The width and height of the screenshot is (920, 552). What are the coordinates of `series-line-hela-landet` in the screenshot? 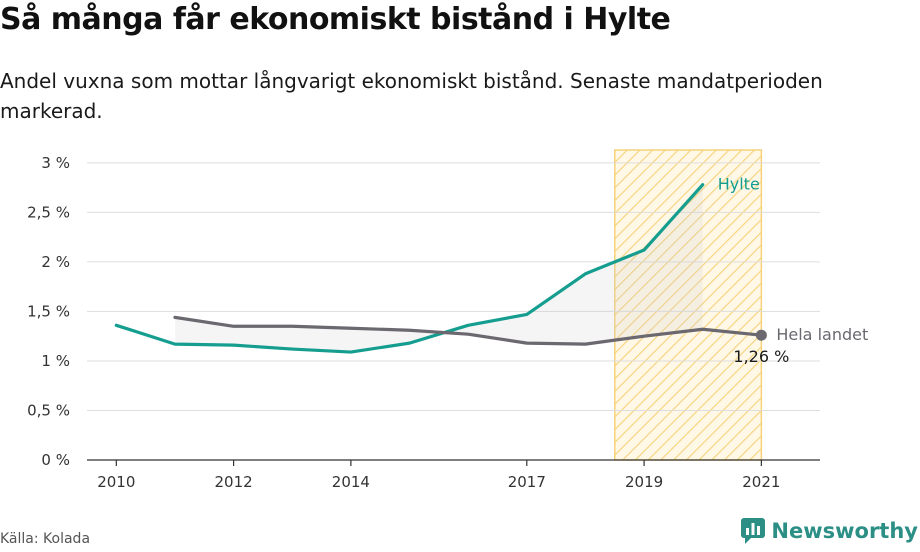 It's located at (468, 330).